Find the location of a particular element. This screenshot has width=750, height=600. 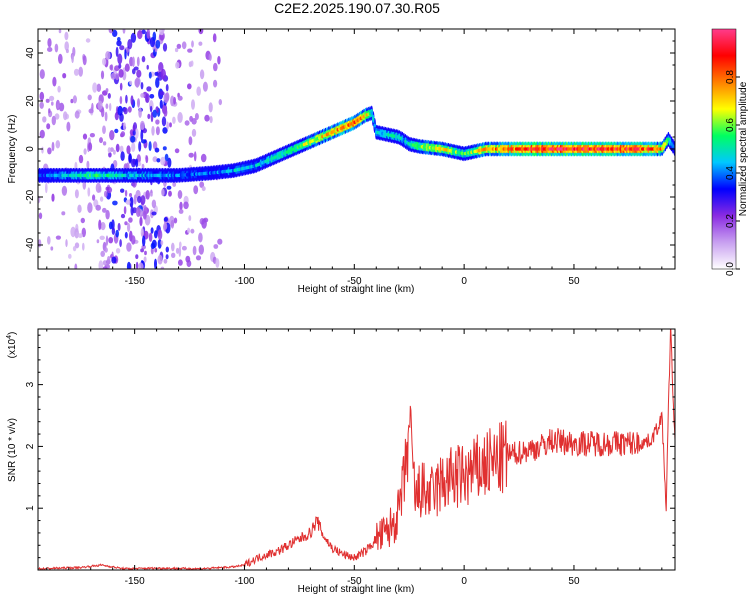

snr-x-label: Height of straight line (km) is located at coordinates (356, 589).